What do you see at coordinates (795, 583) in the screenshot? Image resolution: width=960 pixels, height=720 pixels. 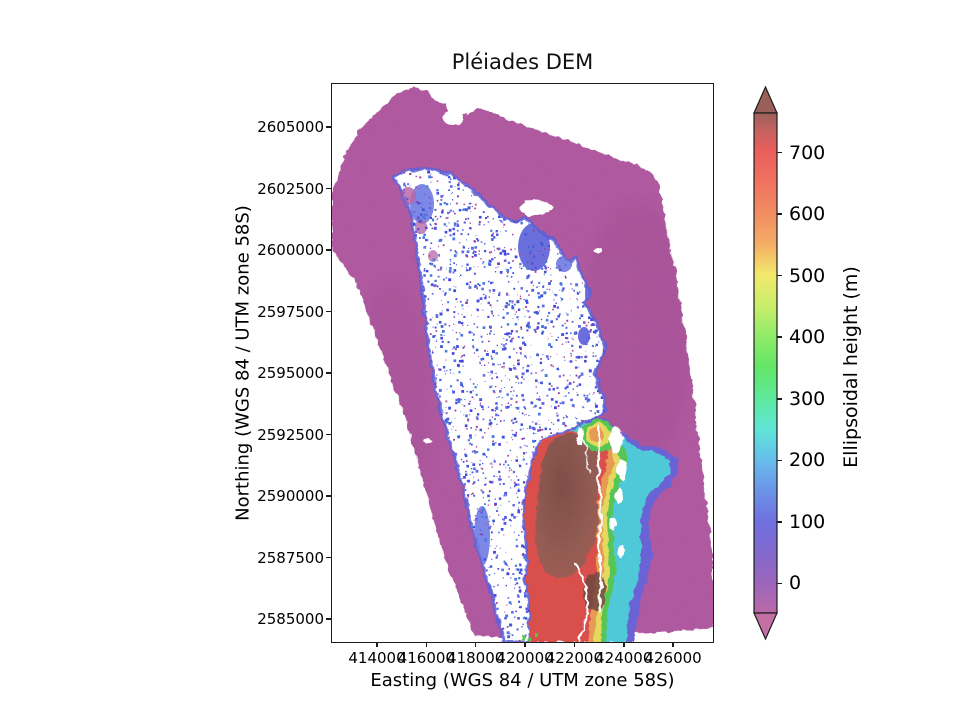 I see `colorbar-tick-label: 0` at bounding box center [795, 583].